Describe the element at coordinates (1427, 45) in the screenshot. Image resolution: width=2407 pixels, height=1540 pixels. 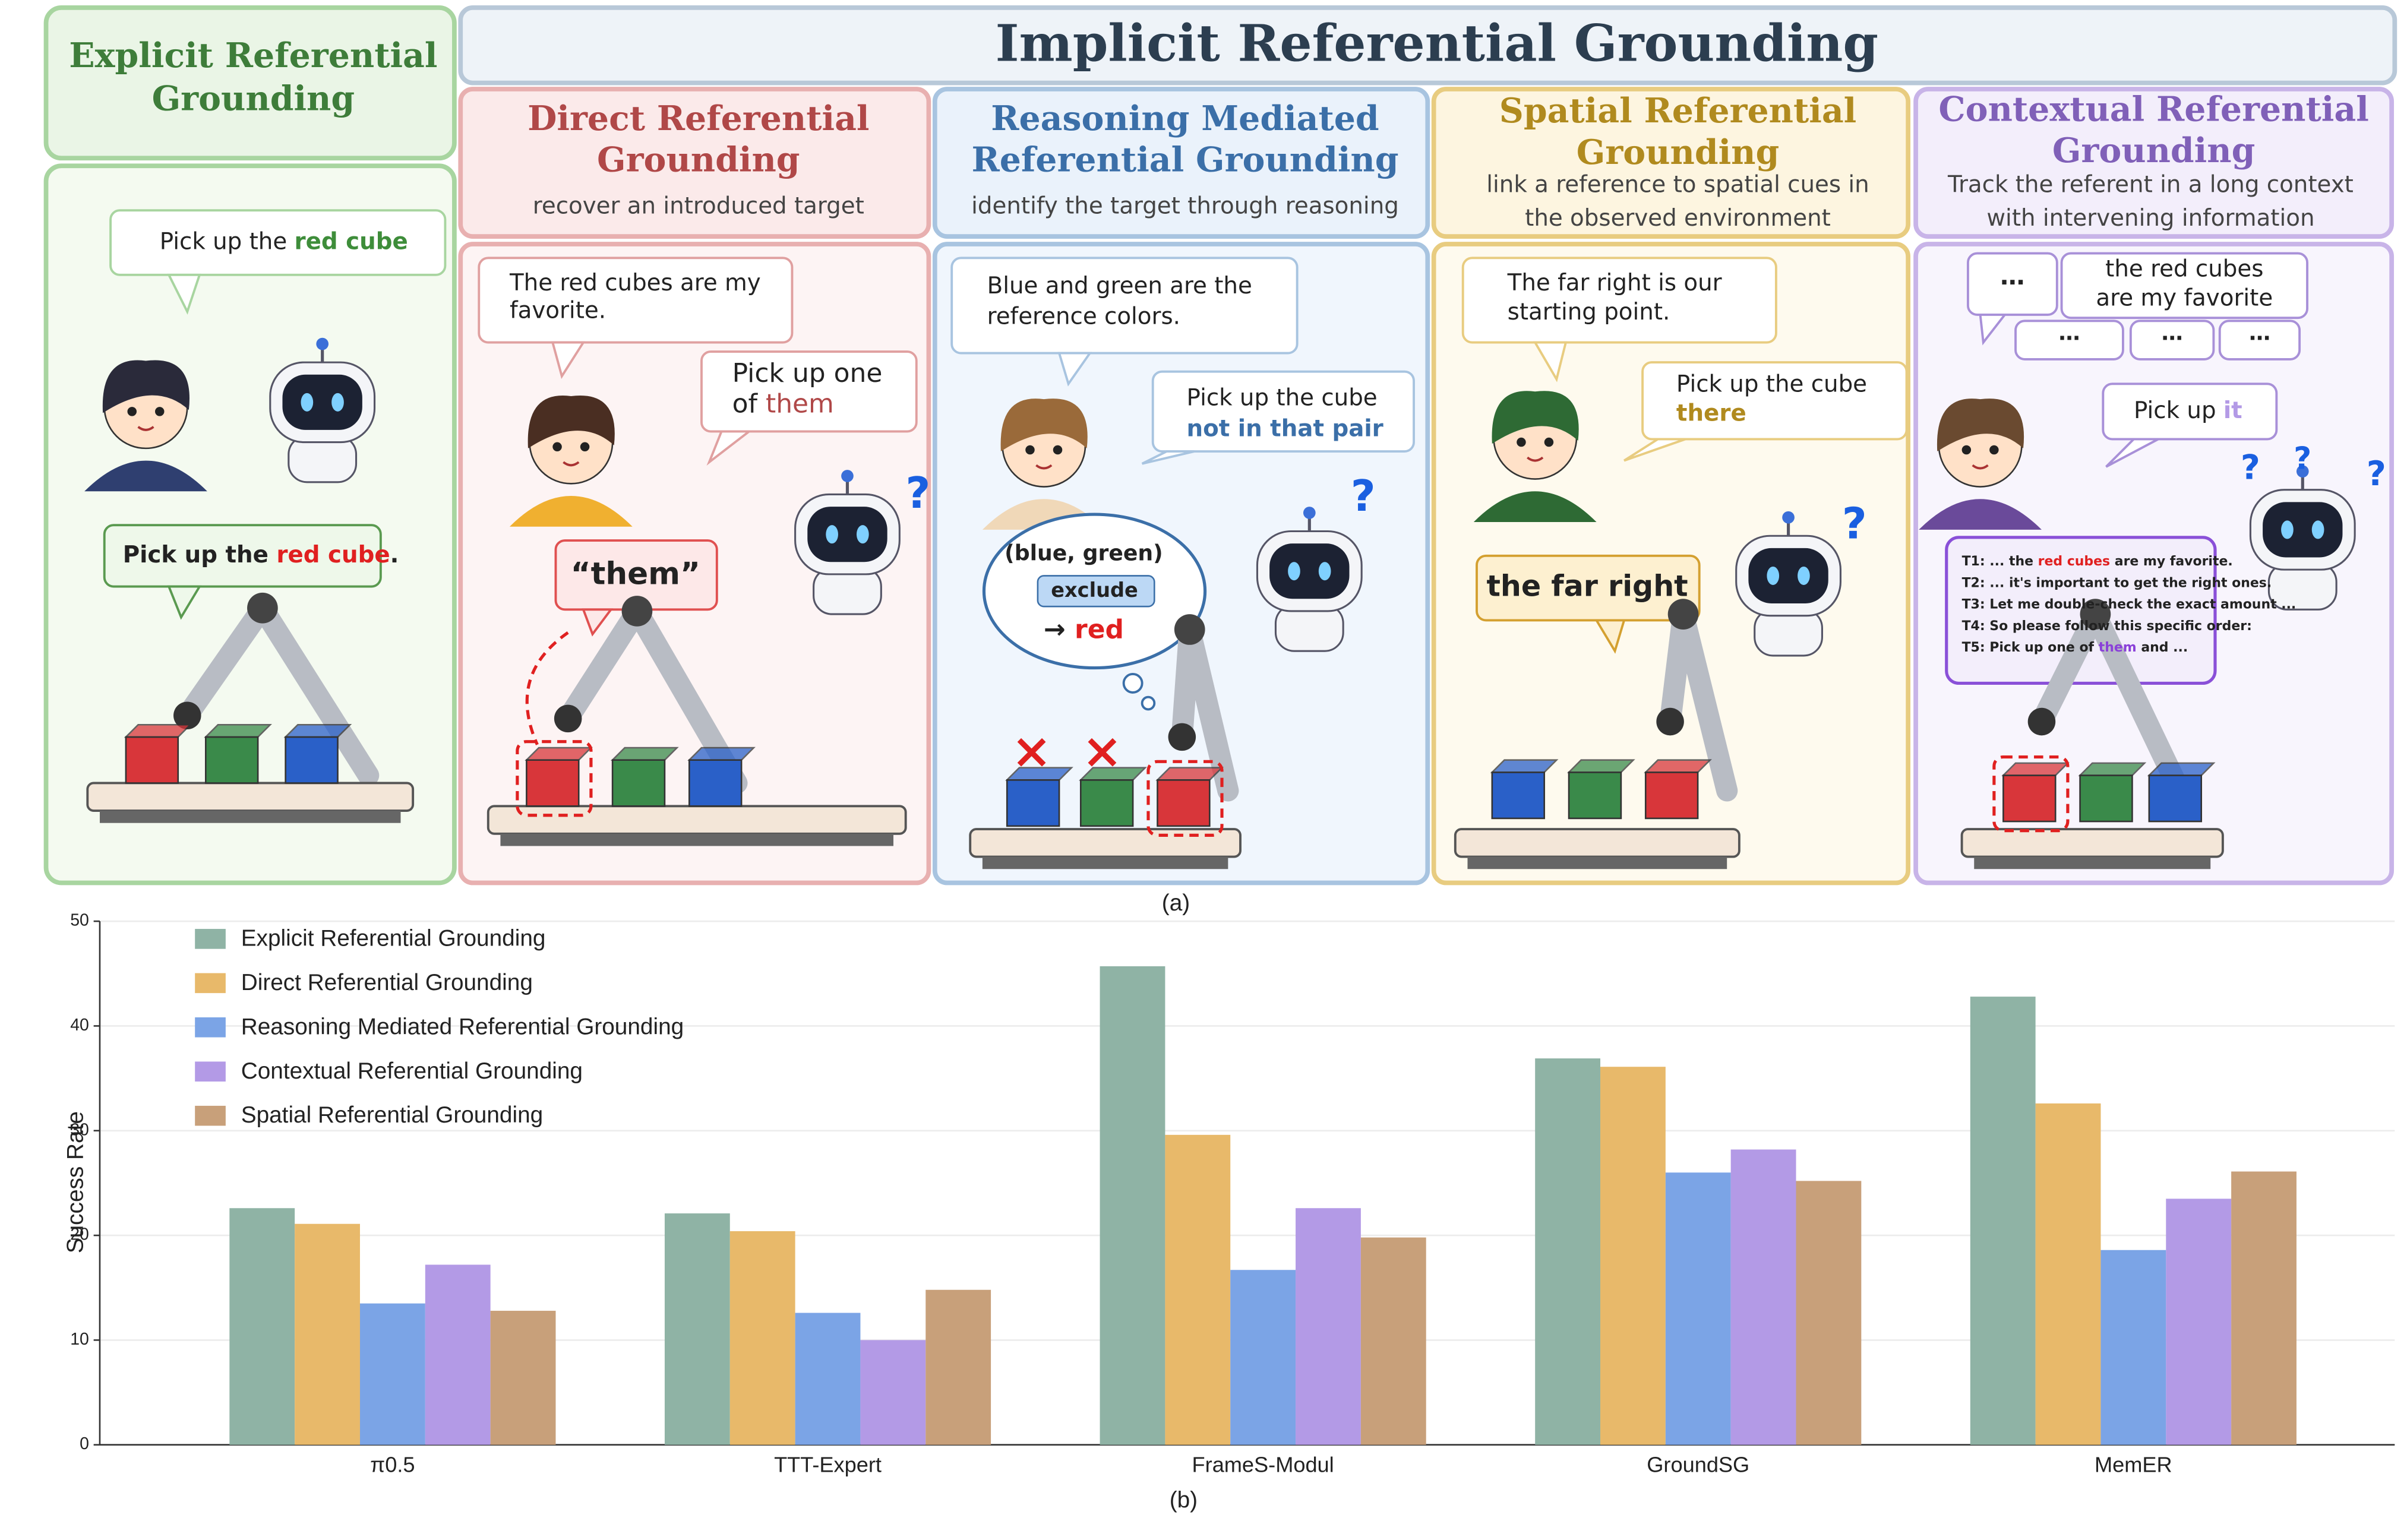
I see `implicit-header` at that location.